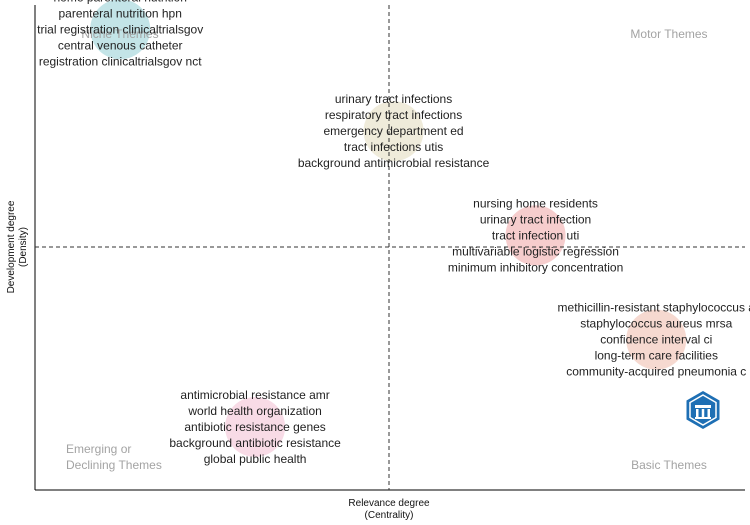  What do you see at coordinates (389, 503) in the screenshot?
I see `x-axis-title: Relevance degree` at bounding box center [389, 503].